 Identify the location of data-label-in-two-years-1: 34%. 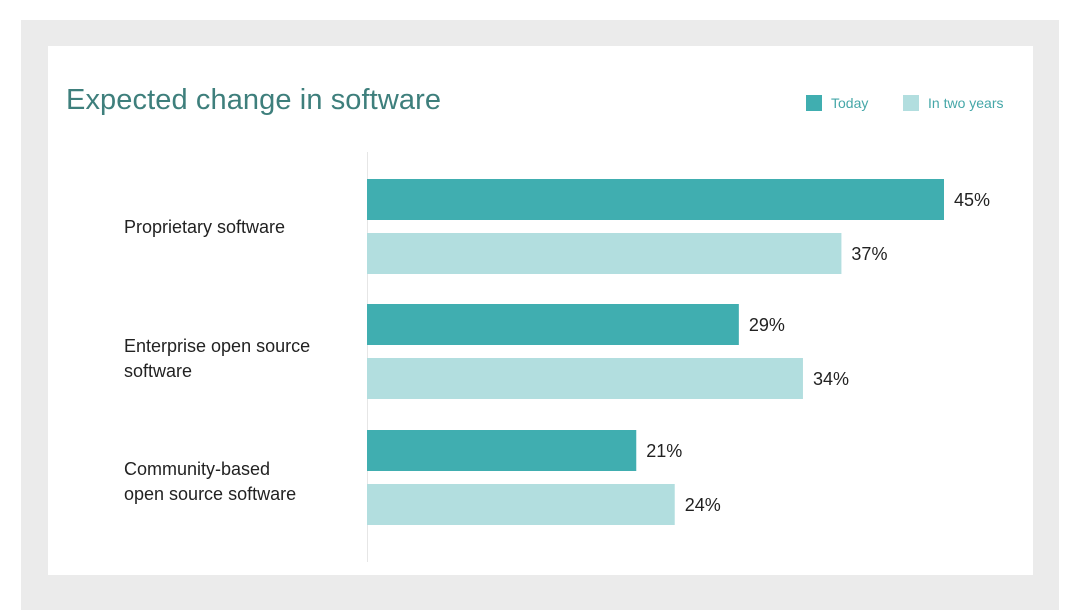
(831, 379).